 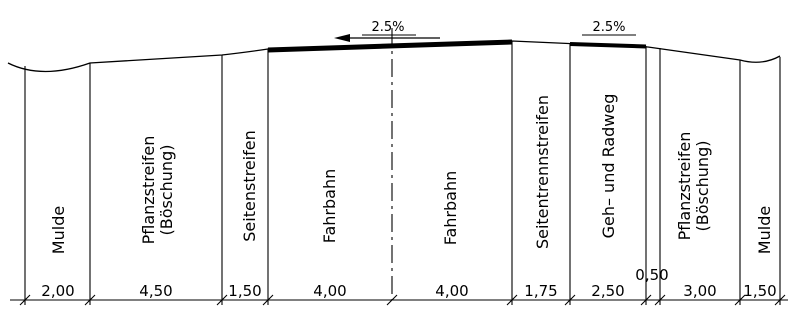 I want to click on dim-mulde-right: 1,50, so click(x=759, y=291).